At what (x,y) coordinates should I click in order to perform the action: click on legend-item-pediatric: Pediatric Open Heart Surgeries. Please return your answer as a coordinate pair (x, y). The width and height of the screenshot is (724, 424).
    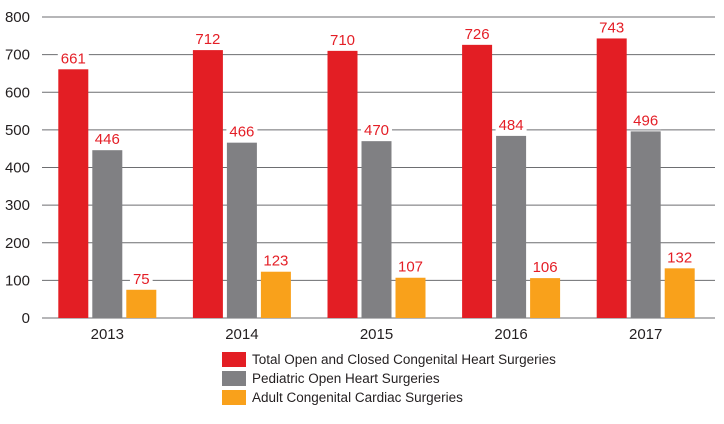
    Looking at the image, I should click on (389, 378).